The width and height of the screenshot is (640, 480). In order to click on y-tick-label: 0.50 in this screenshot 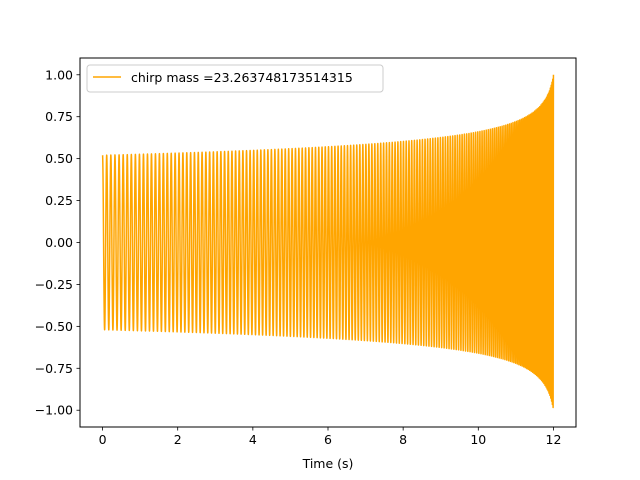, I will do `click(59, 158)`.